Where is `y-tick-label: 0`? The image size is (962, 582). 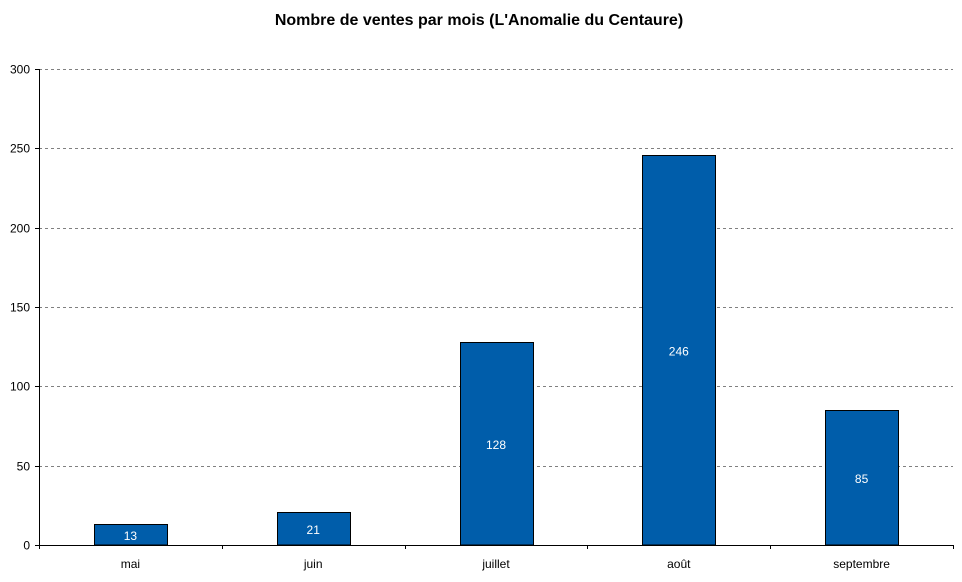
y-tick-label: 0 is located at coordinates (26, 546).